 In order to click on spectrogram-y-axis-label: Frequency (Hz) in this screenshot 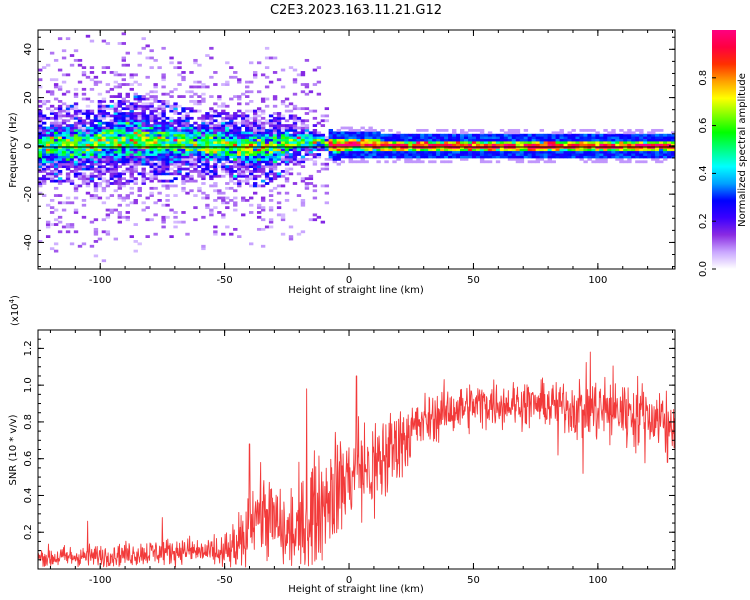, I will do `click(13, 150)`.